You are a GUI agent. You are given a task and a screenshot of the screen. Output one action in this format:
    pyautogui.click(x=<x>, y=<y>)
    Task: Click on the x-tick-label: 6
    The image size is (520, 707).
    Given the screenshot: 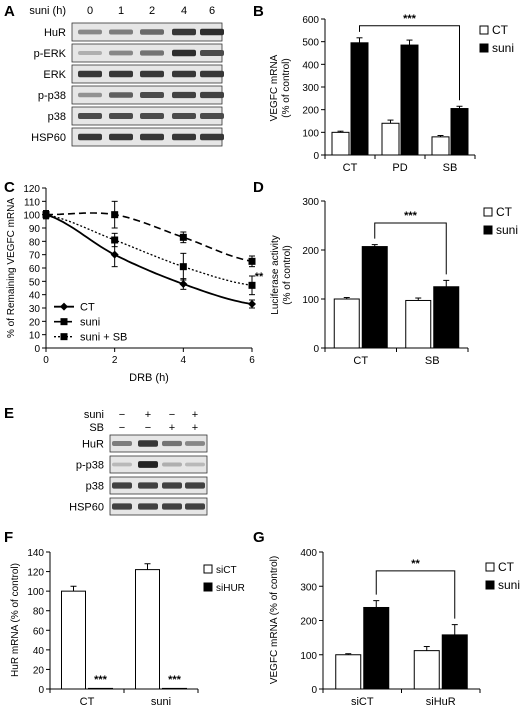 What is the action you would take?
    pyautogui.click(x=252, y=360)
    